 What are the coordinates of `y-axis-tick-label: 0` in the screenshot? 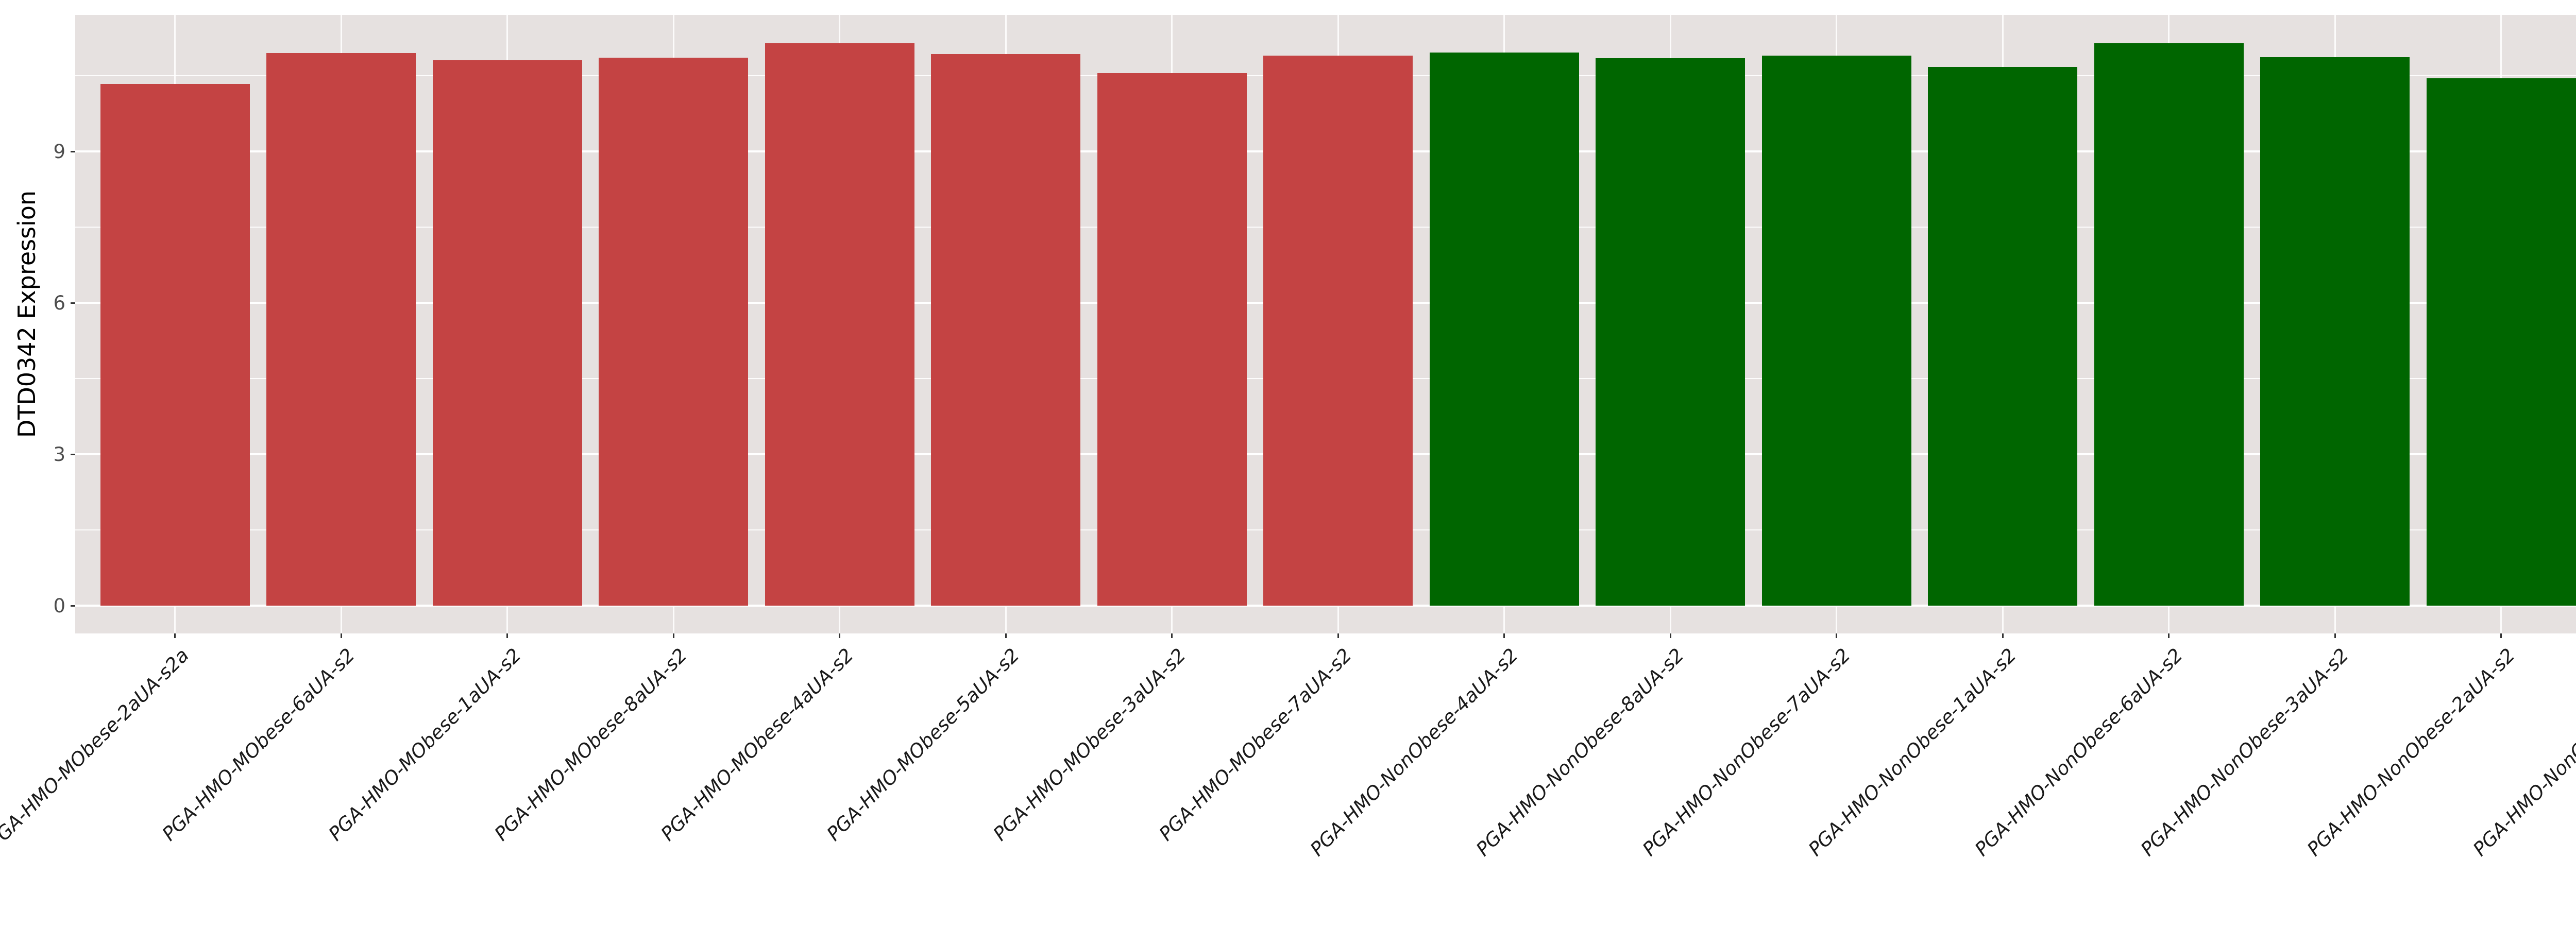 It's located at (59, 606).